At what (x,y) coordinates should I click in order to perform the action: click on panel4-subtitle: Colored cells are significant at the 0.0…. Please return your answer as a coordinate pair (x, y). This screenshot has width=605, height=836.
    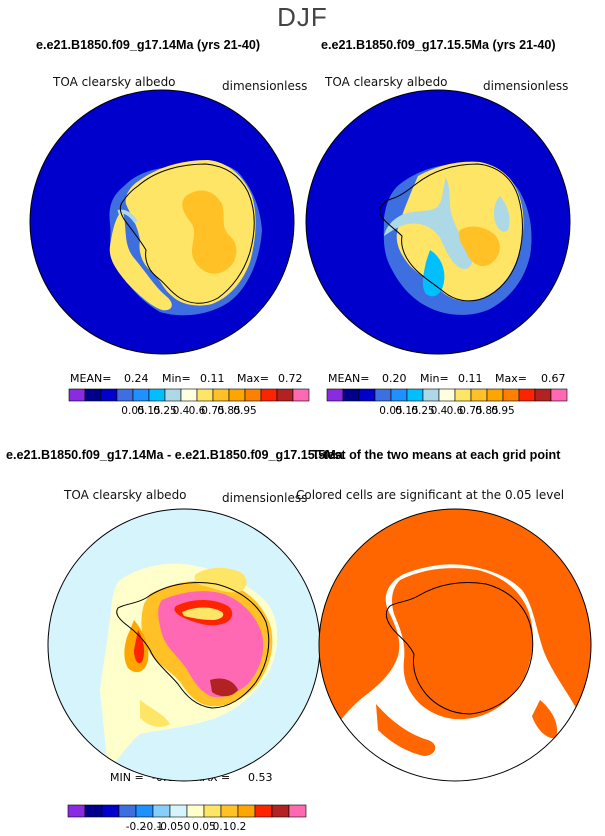
    Looking at the image, I should click on (430, 495).